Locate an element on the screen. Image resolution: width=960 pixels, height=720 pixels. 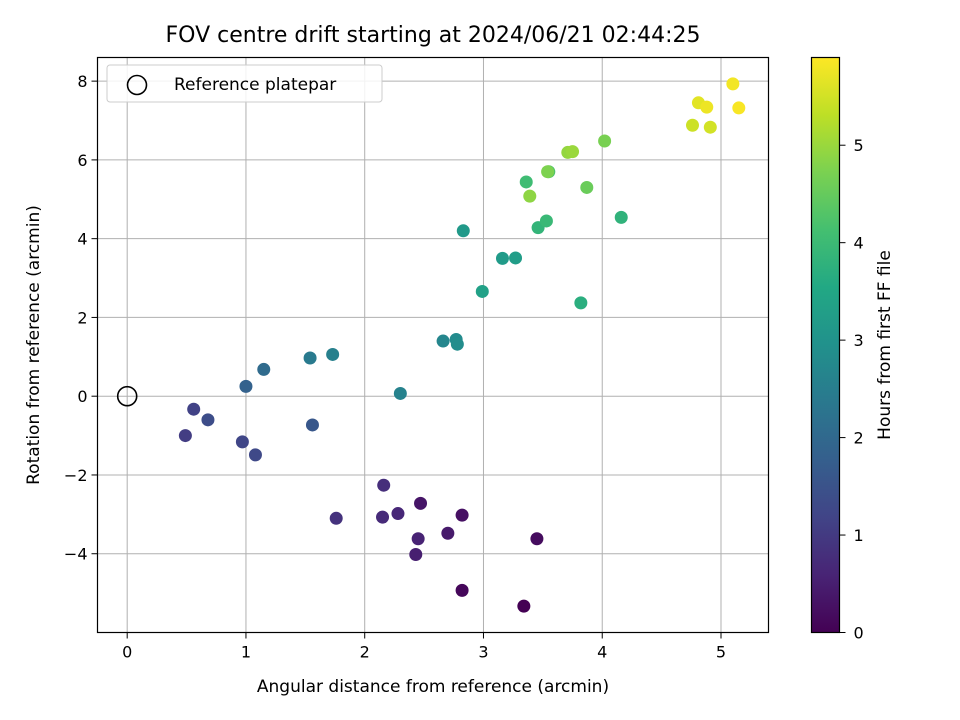
x-tick-label: 2 is located at coordinates (365, 652).